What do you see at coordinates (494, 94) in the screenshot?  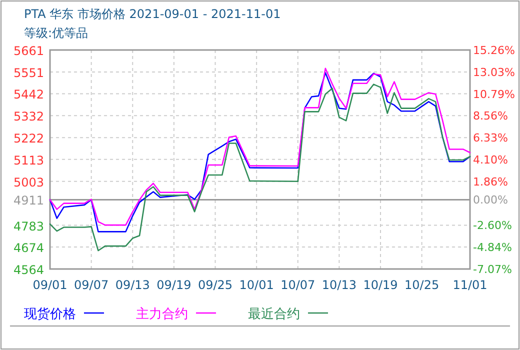 I see `y2-tick-label: 10.79%` at bounding box center [494, 94].